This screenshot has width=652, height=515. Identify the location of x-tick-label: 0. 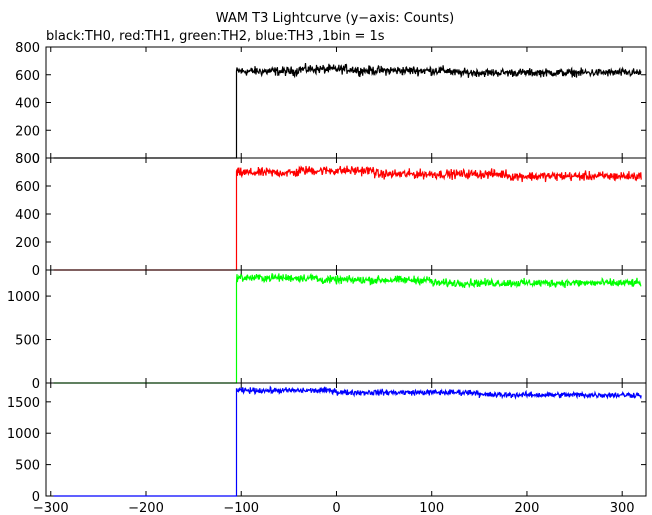
(336, 508).